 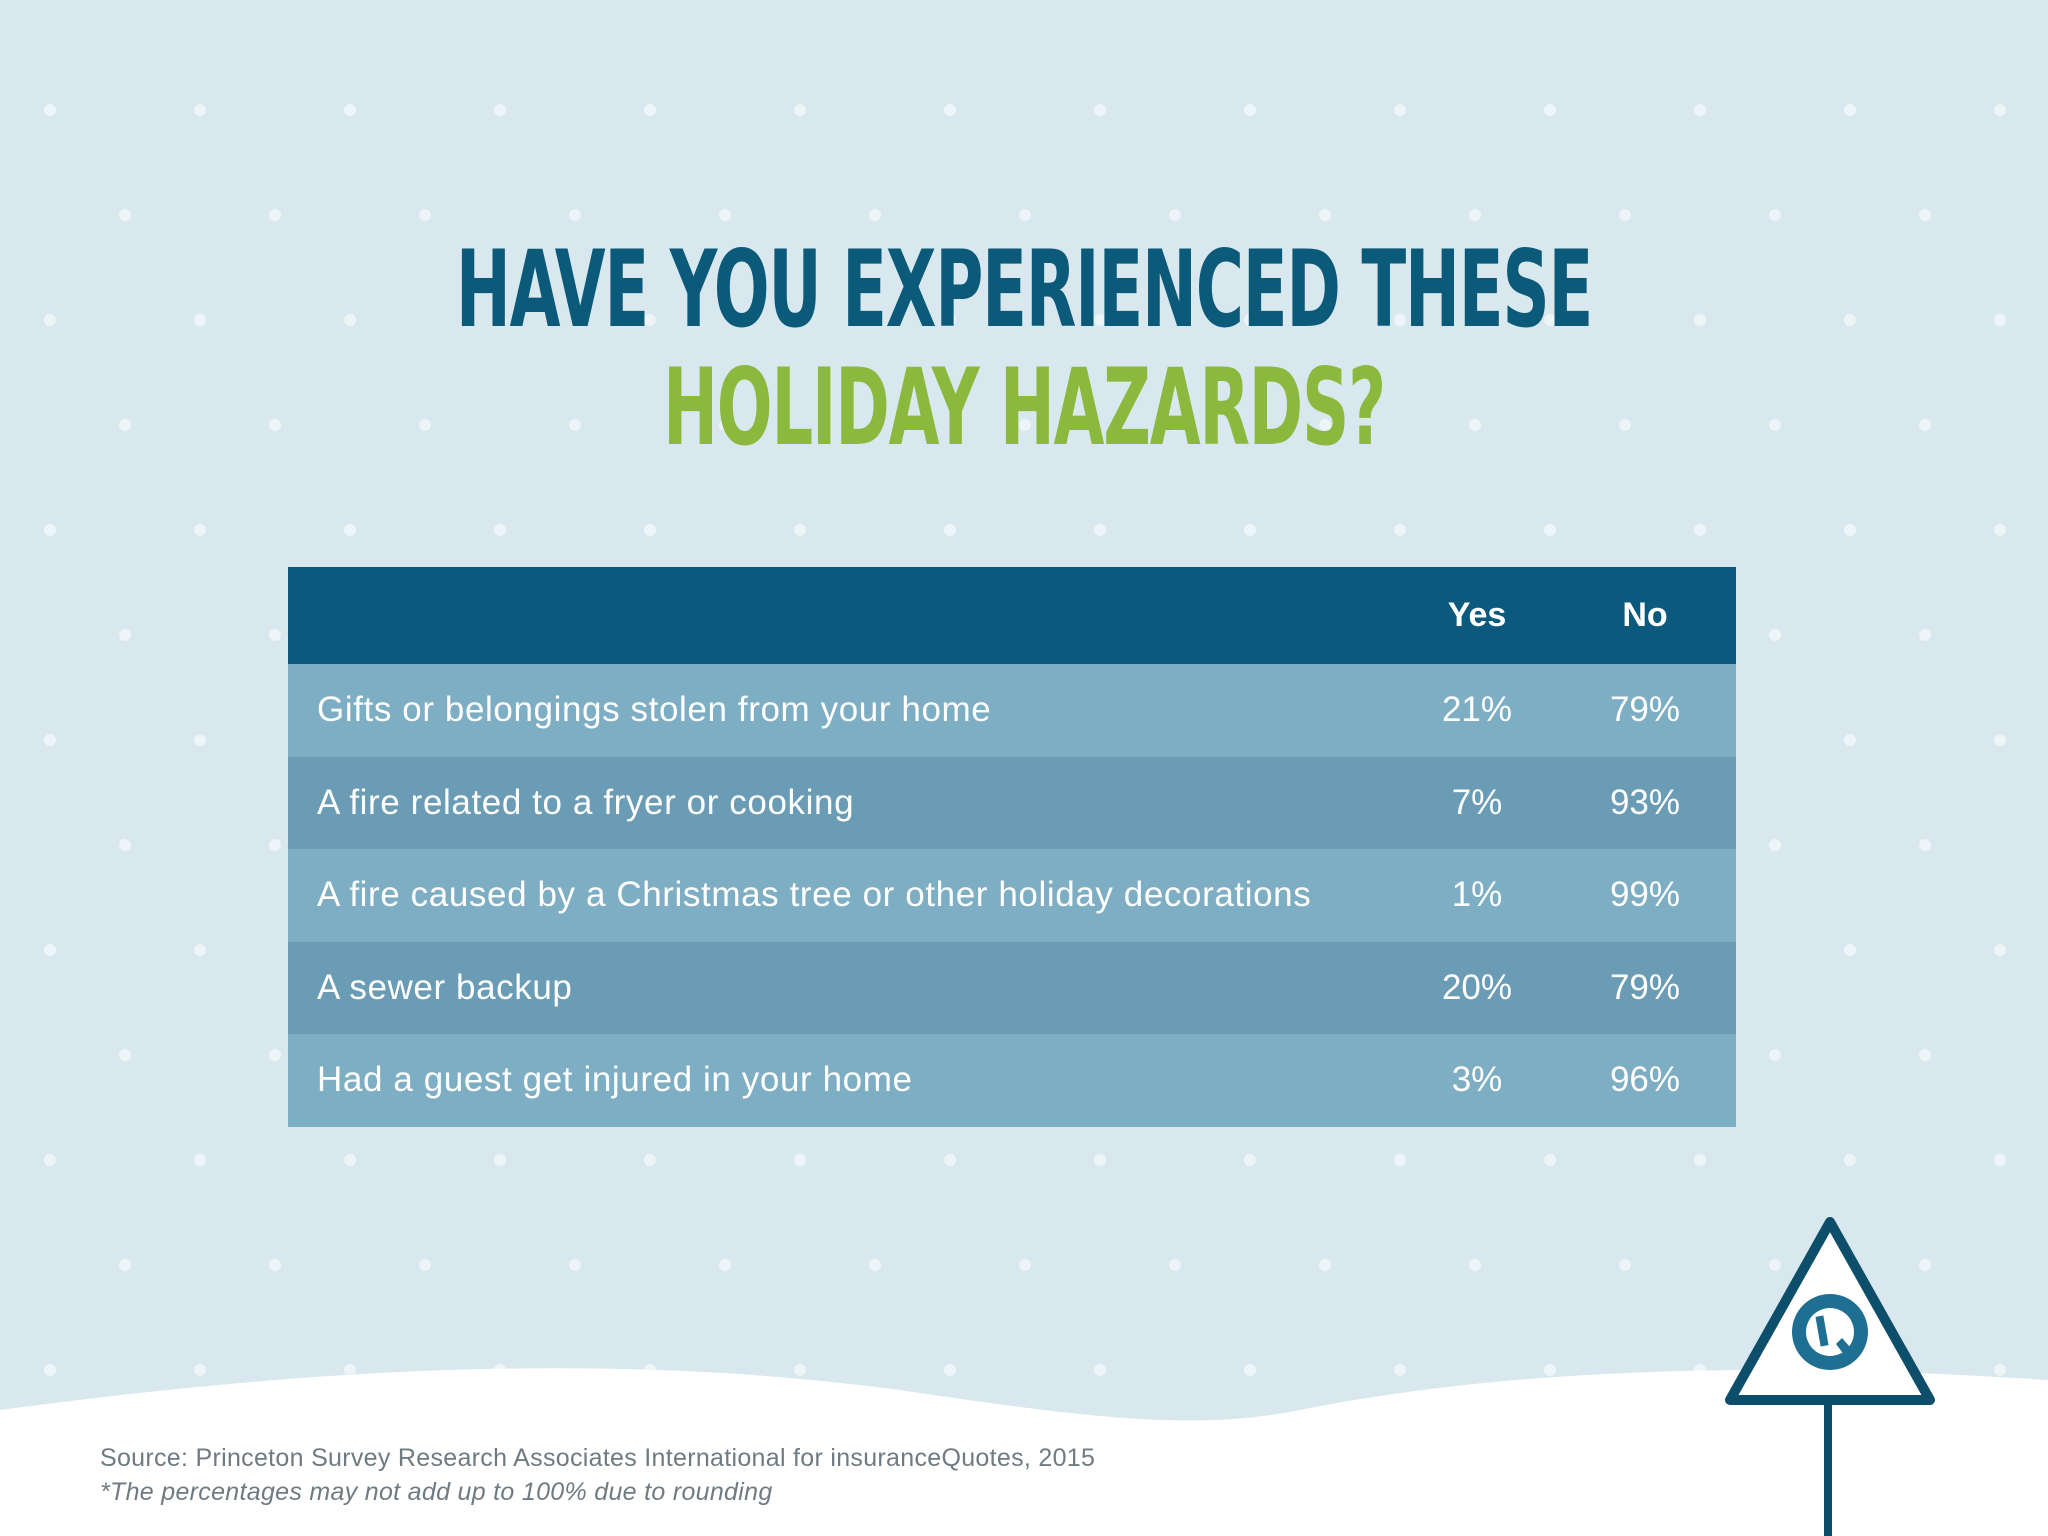 What do you see at coordinates (1477, 987) in the screenshot?
I see `row-yes-value: 20%` at bounding box center [1477, 987].